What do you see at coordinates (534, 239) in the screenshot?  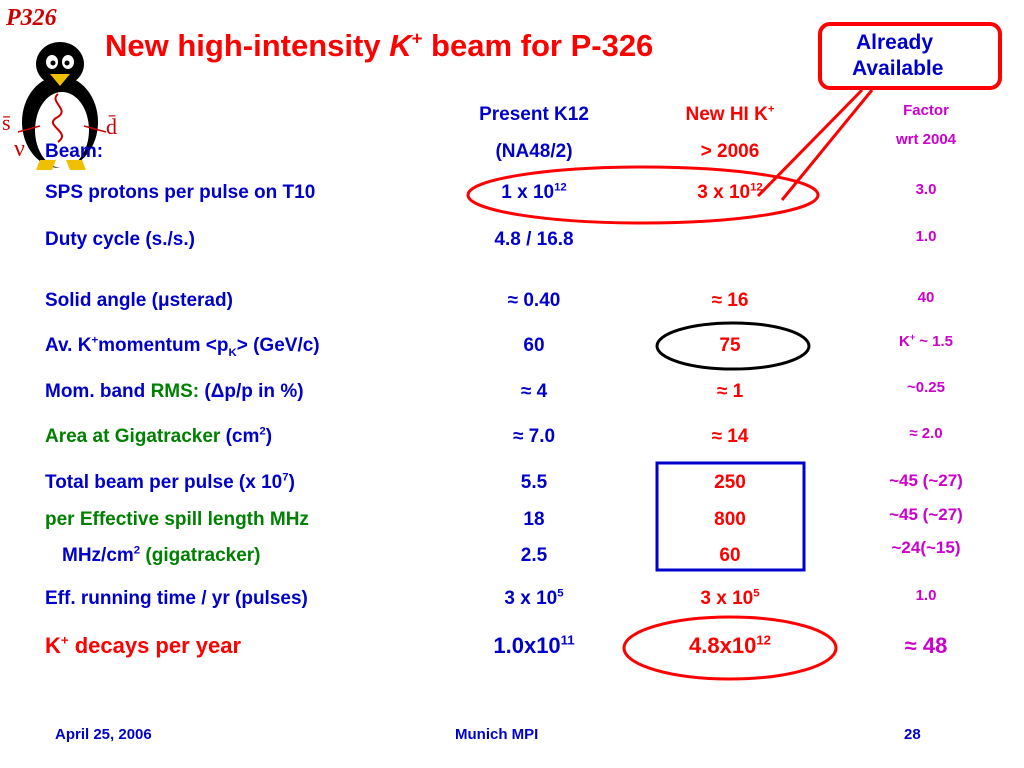 I see `duty-present: 4.8 / 16.8` at bounding box center [534, 239].